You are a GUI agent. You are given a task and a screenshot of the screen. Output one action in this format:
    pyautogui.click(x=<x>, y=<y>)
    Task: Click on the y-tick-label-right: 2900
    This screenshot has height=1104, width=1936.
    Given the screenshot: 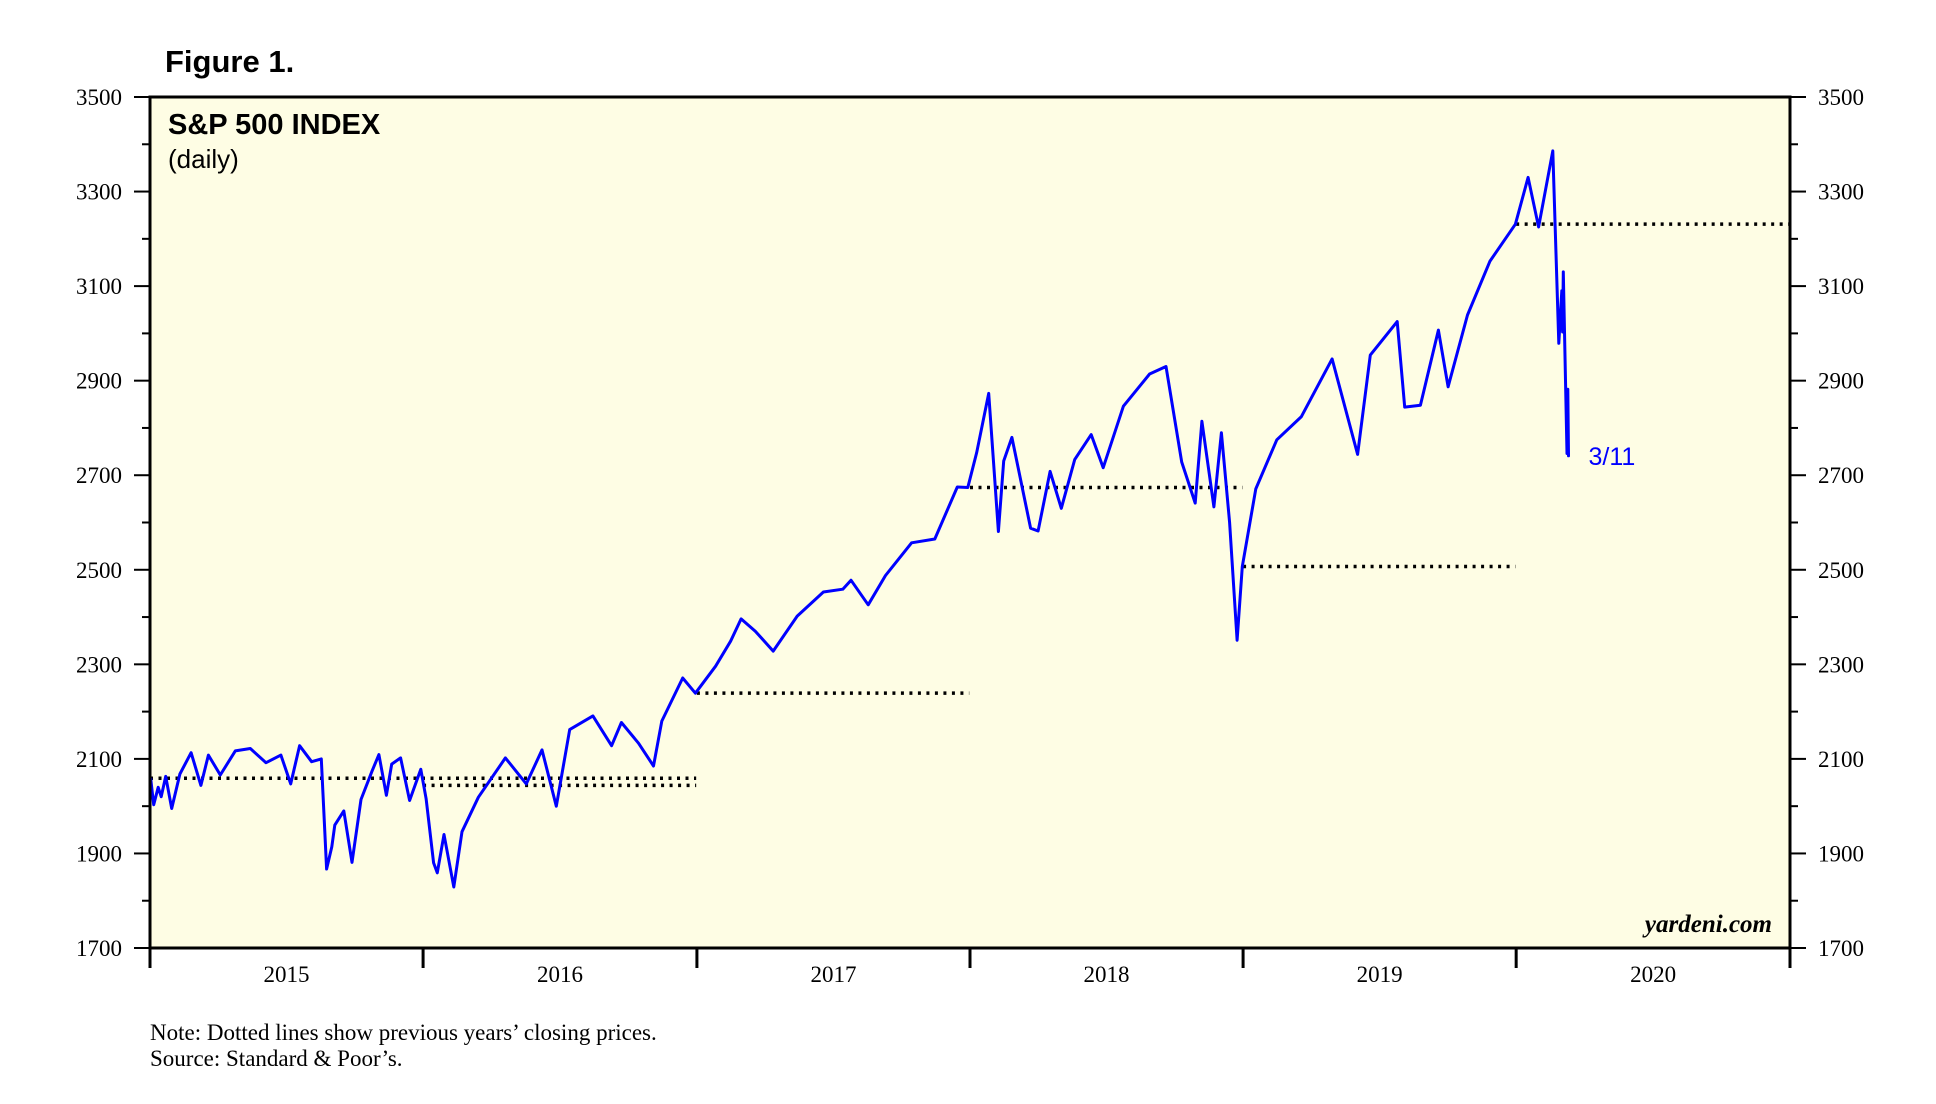 What is the action you would take?
    pyautogui.click(x=1841, y=381)
    